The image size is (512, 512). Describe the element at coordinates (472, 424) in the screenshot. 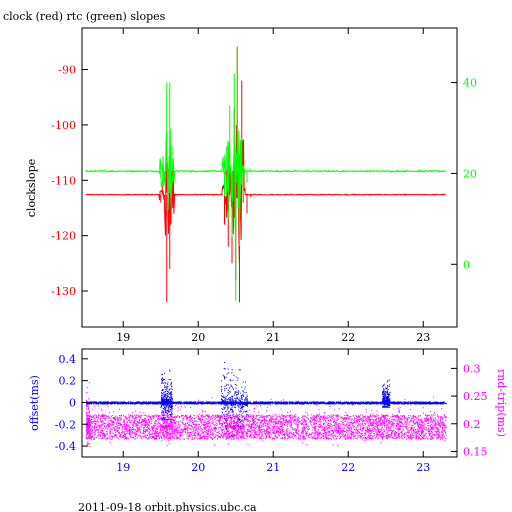

I see `y2-tick-label: 0.2` at that location.